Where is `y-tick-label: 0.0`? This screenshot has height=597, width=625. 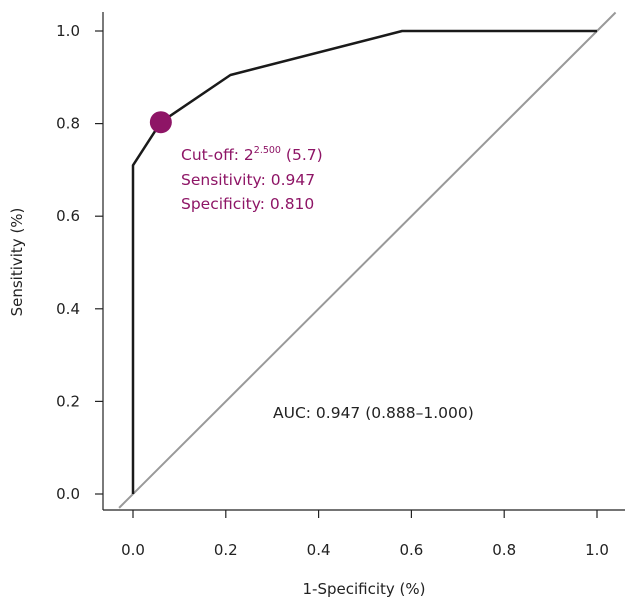
y-tick-label: 0.0 is located at coordinates (68, 494).